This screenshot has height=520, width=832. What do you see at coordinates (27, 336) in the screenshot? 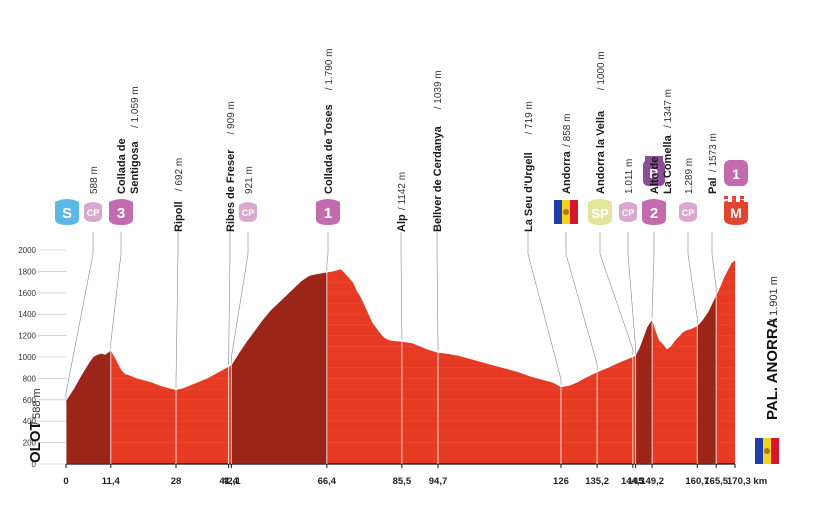
I see `y-tick-label: 1200` at bounding box center [27, 336].